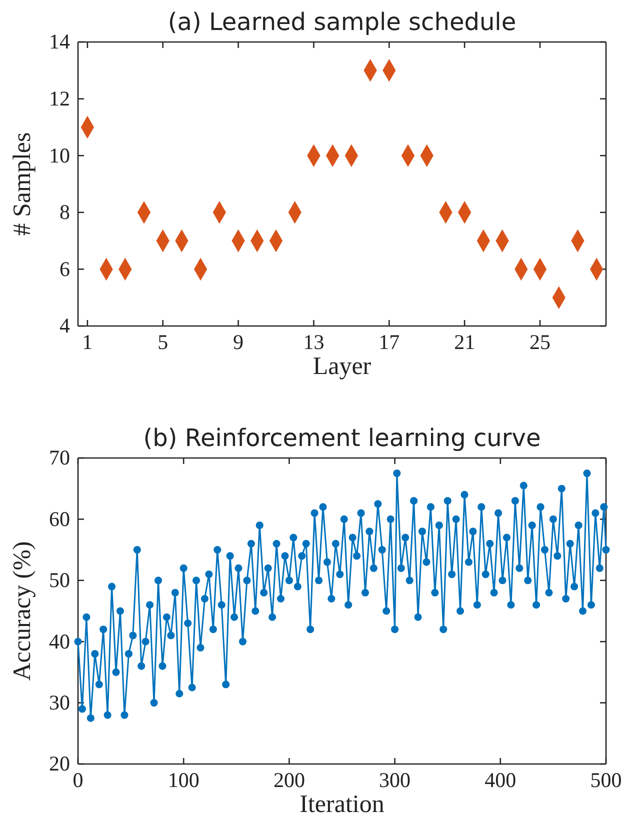 The image size is (624, 820). I want to click on y-tick-label: 12, so click(59, 98).